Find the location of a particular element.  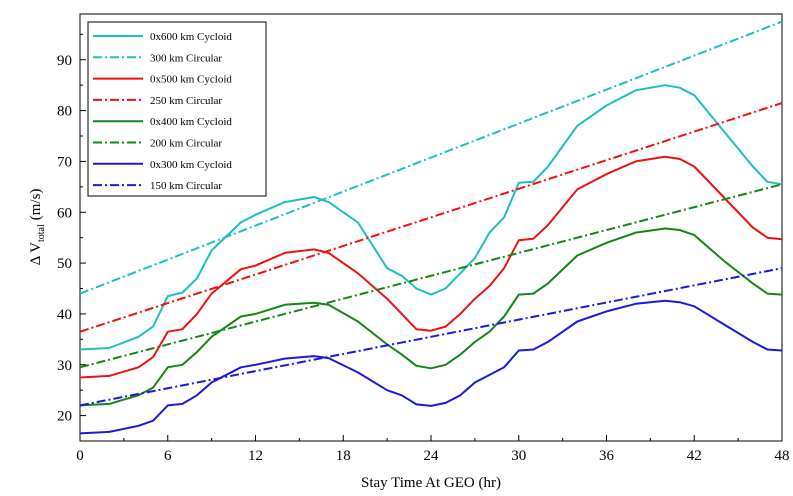

x-tick-label: 42 is located at coordinates (694, 456).